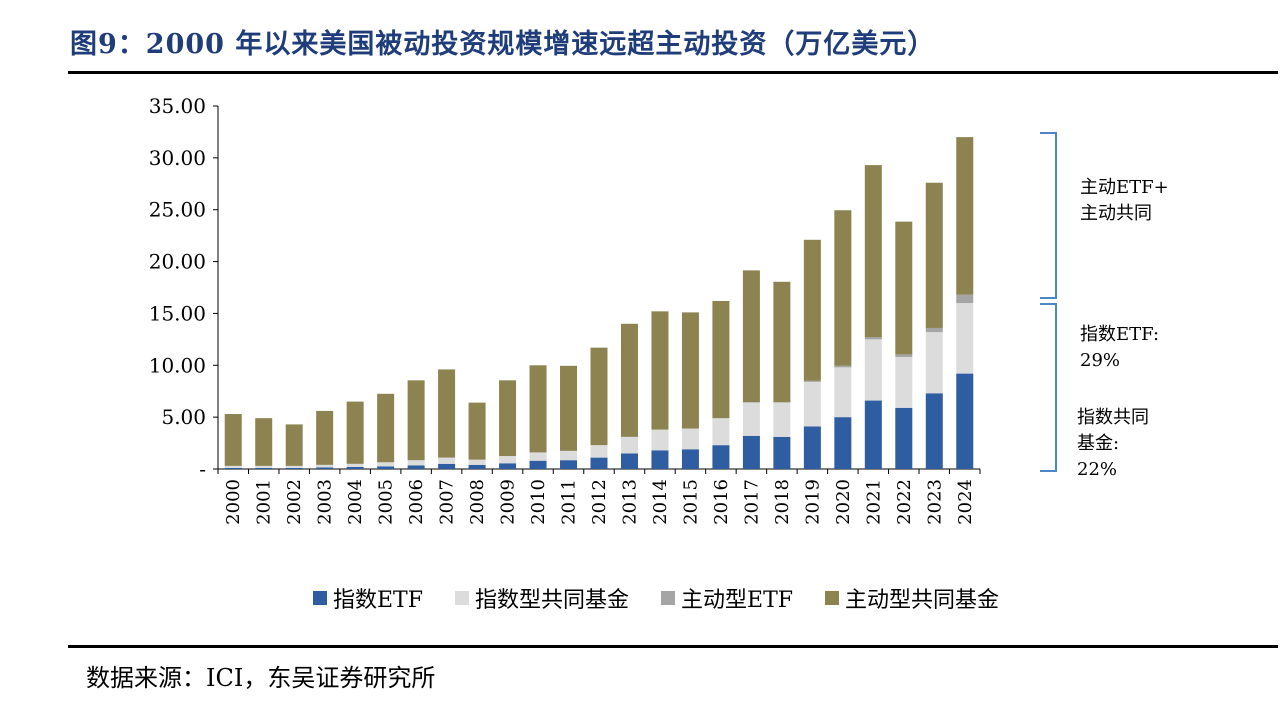  Describe the element at coordinates (721, 502) in the screenshot. I see `x-tick-label: 2016` at that location.